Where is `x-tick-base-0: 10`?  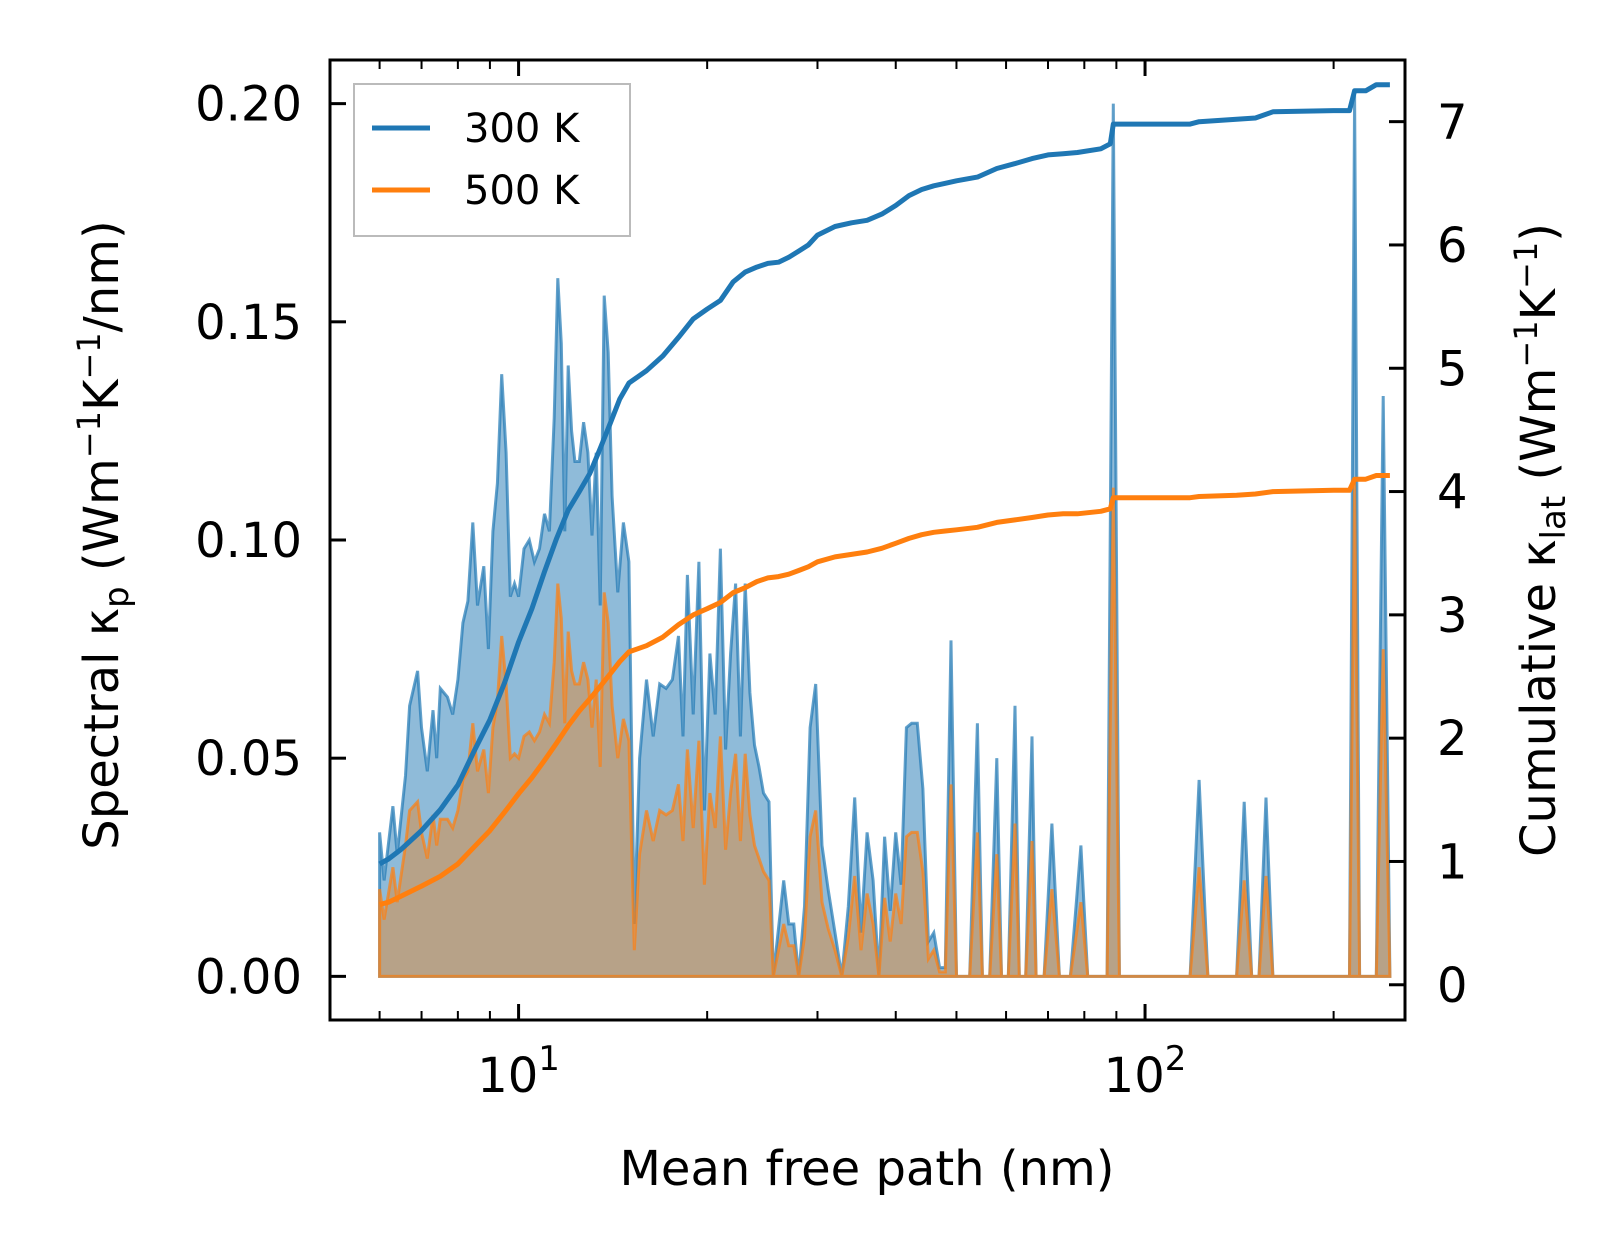
x-tick-base-0: 10 is located at coordinates (507, 1076).